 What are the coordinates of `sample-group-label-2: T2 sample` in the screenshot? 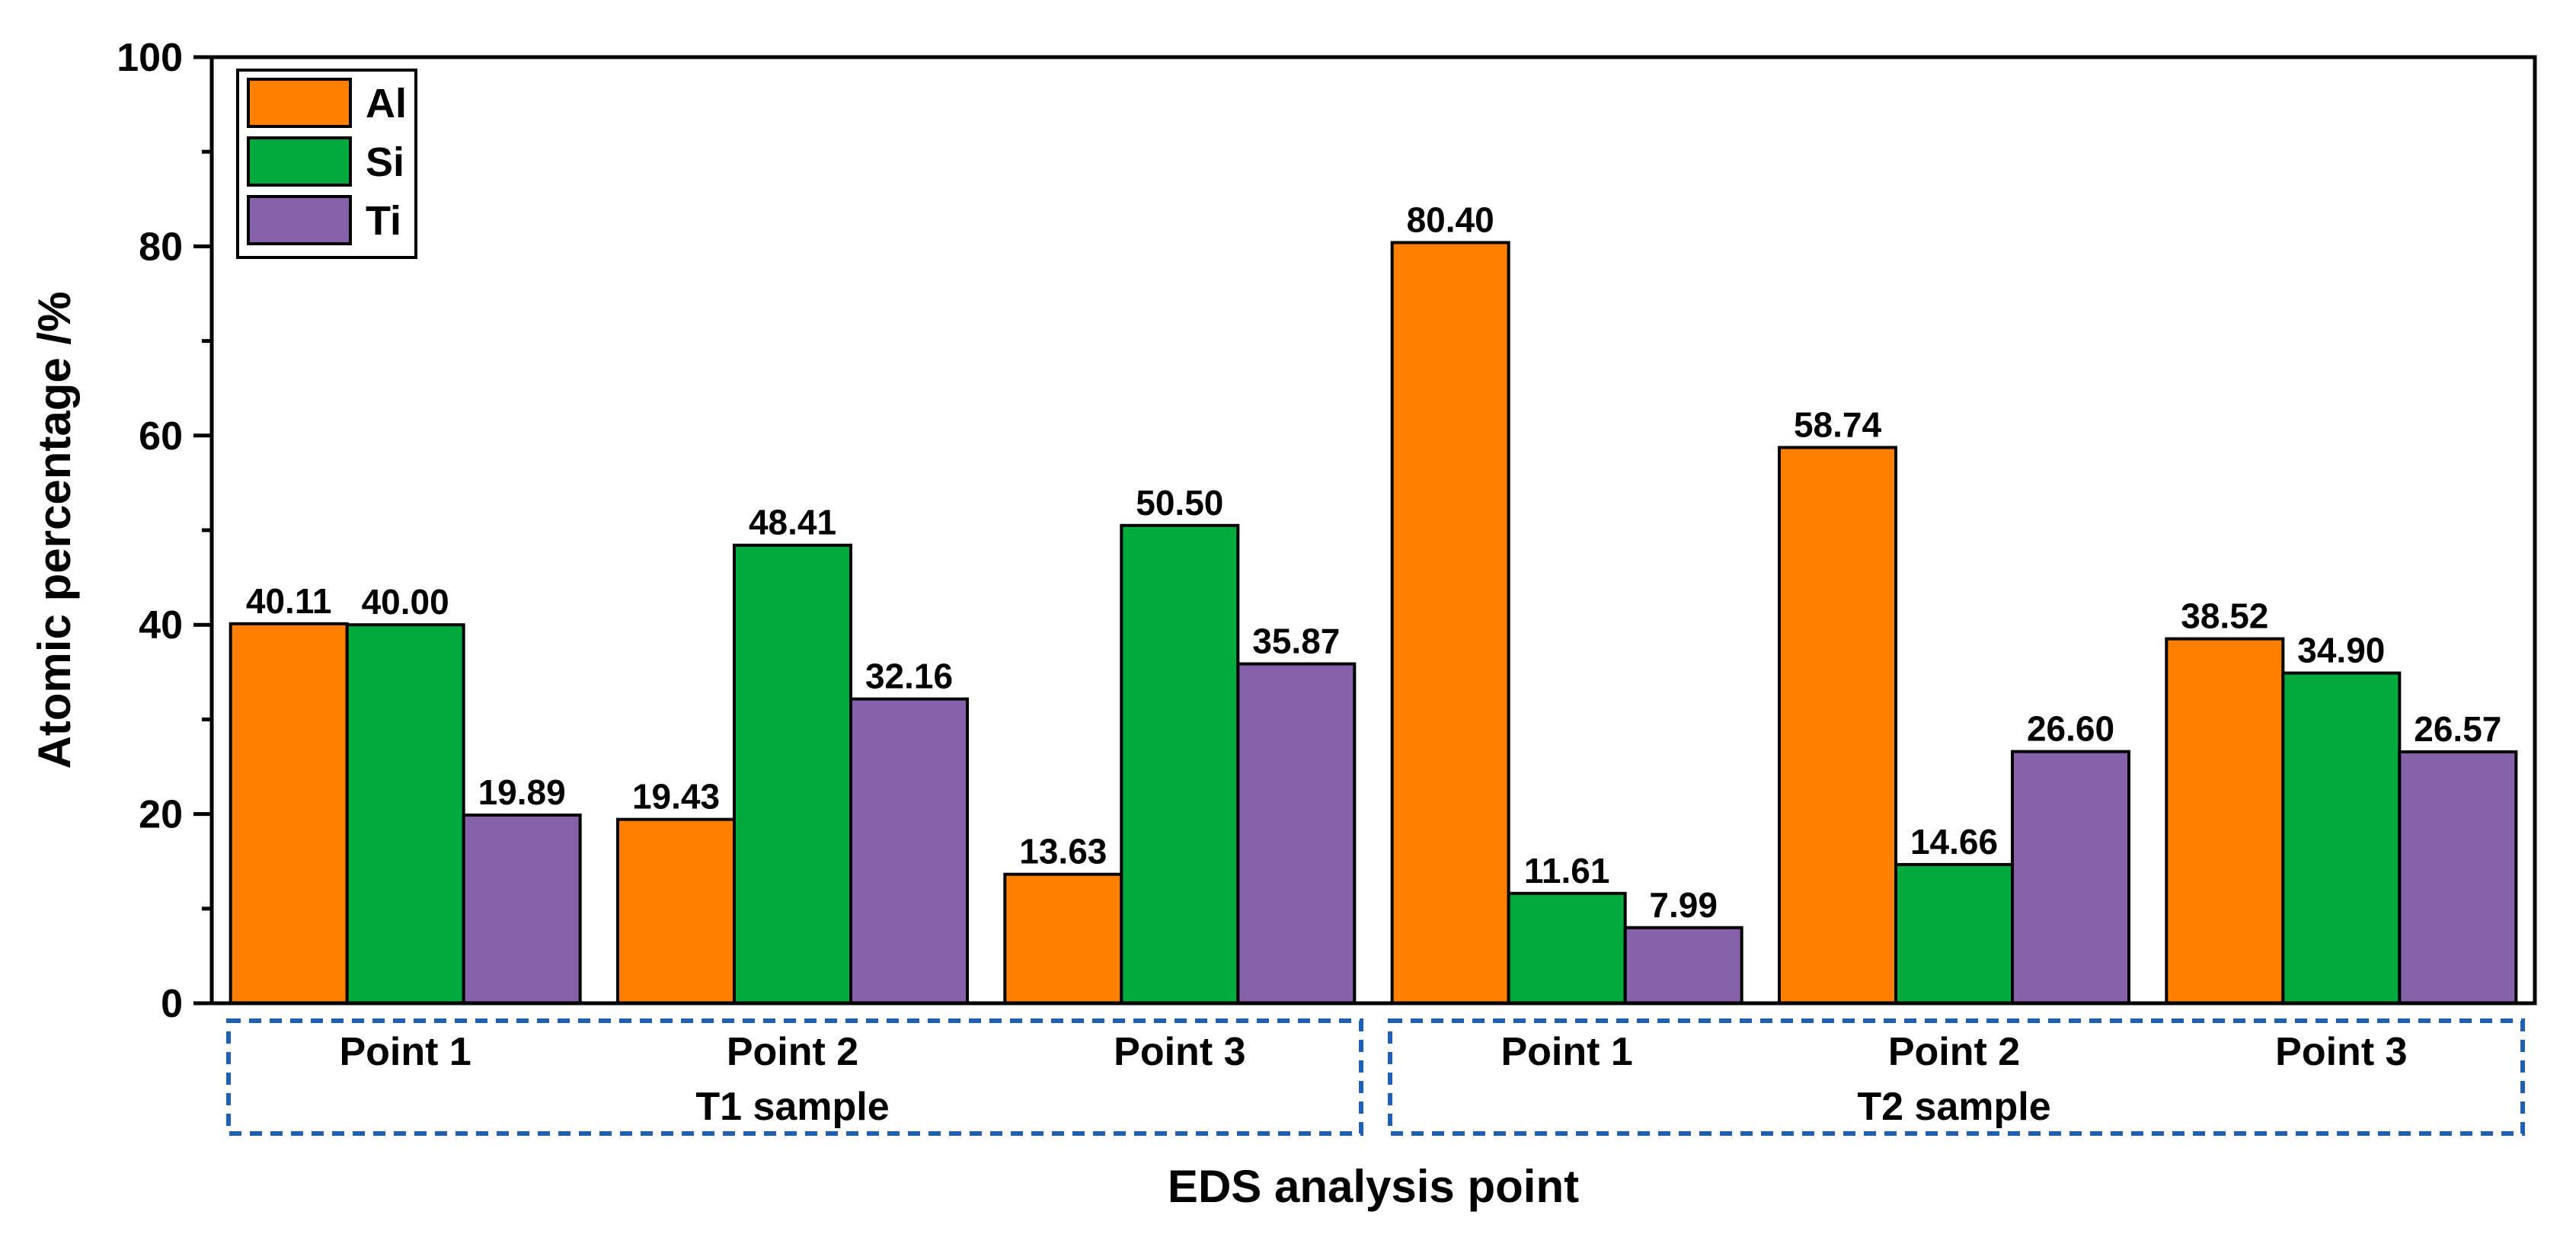 It's located at (1954, 1107).